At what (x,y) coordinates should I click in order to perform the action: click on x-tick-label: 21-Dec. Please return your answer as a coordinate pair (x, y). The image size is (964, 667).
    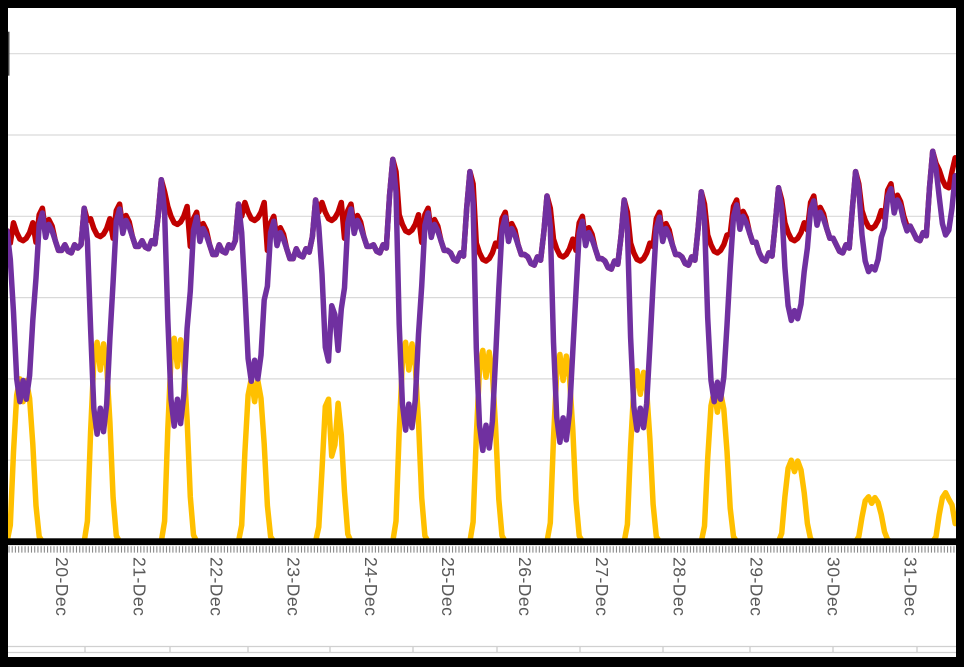
    Looking at the image, I should click on (139, 587).